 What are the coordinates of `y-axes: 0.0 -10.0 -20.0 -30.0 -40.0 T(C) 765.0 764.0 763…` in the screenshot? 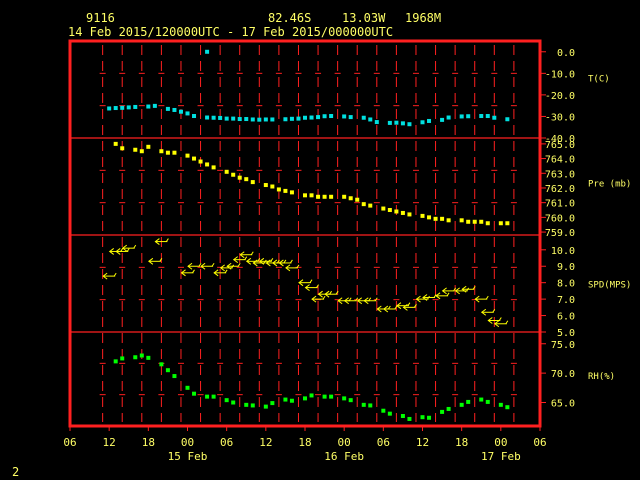 It's located at (585, 229).